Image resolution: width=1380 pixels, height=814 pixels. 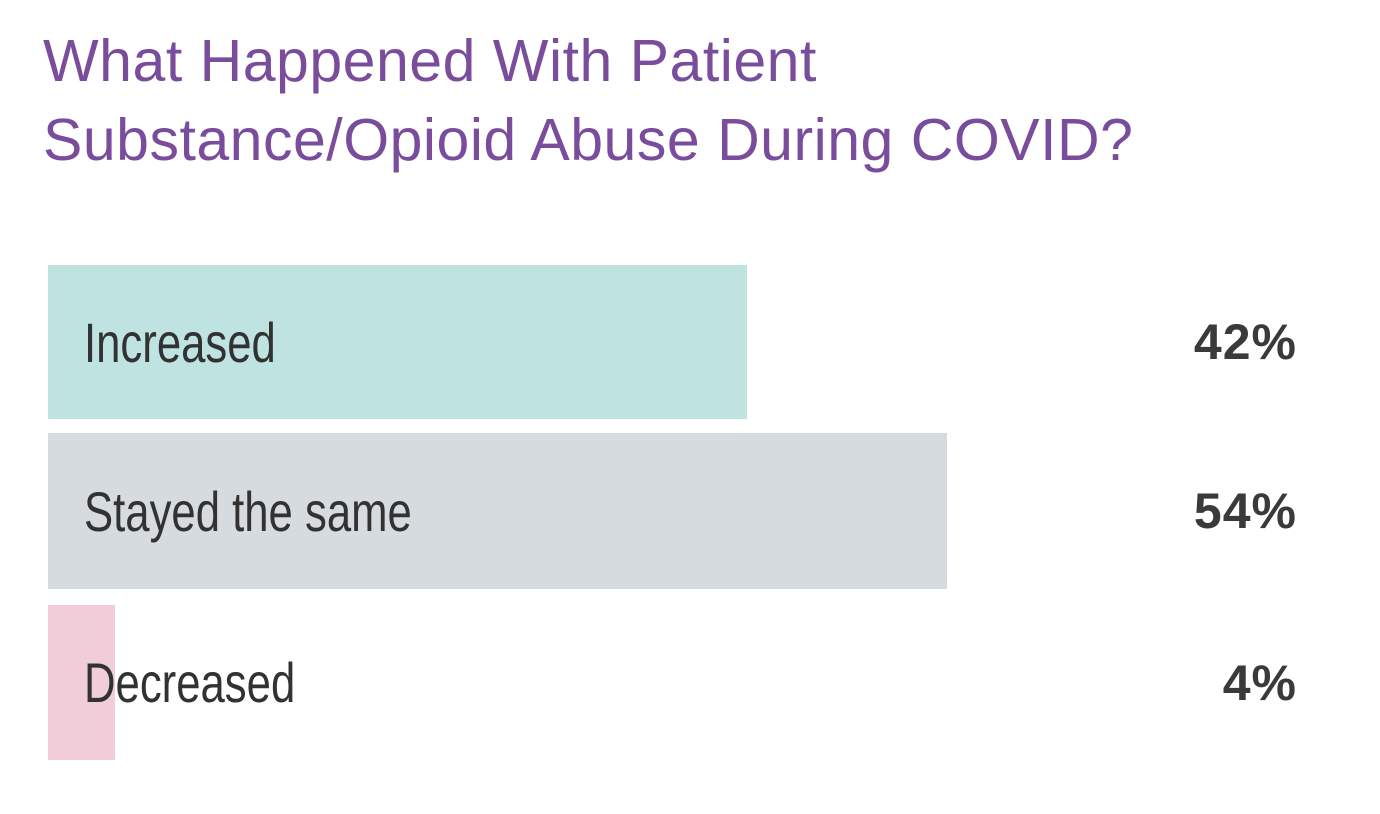 I want to click on bar-stayed-the-same: Stayed the same, so click(x=497, y=511).